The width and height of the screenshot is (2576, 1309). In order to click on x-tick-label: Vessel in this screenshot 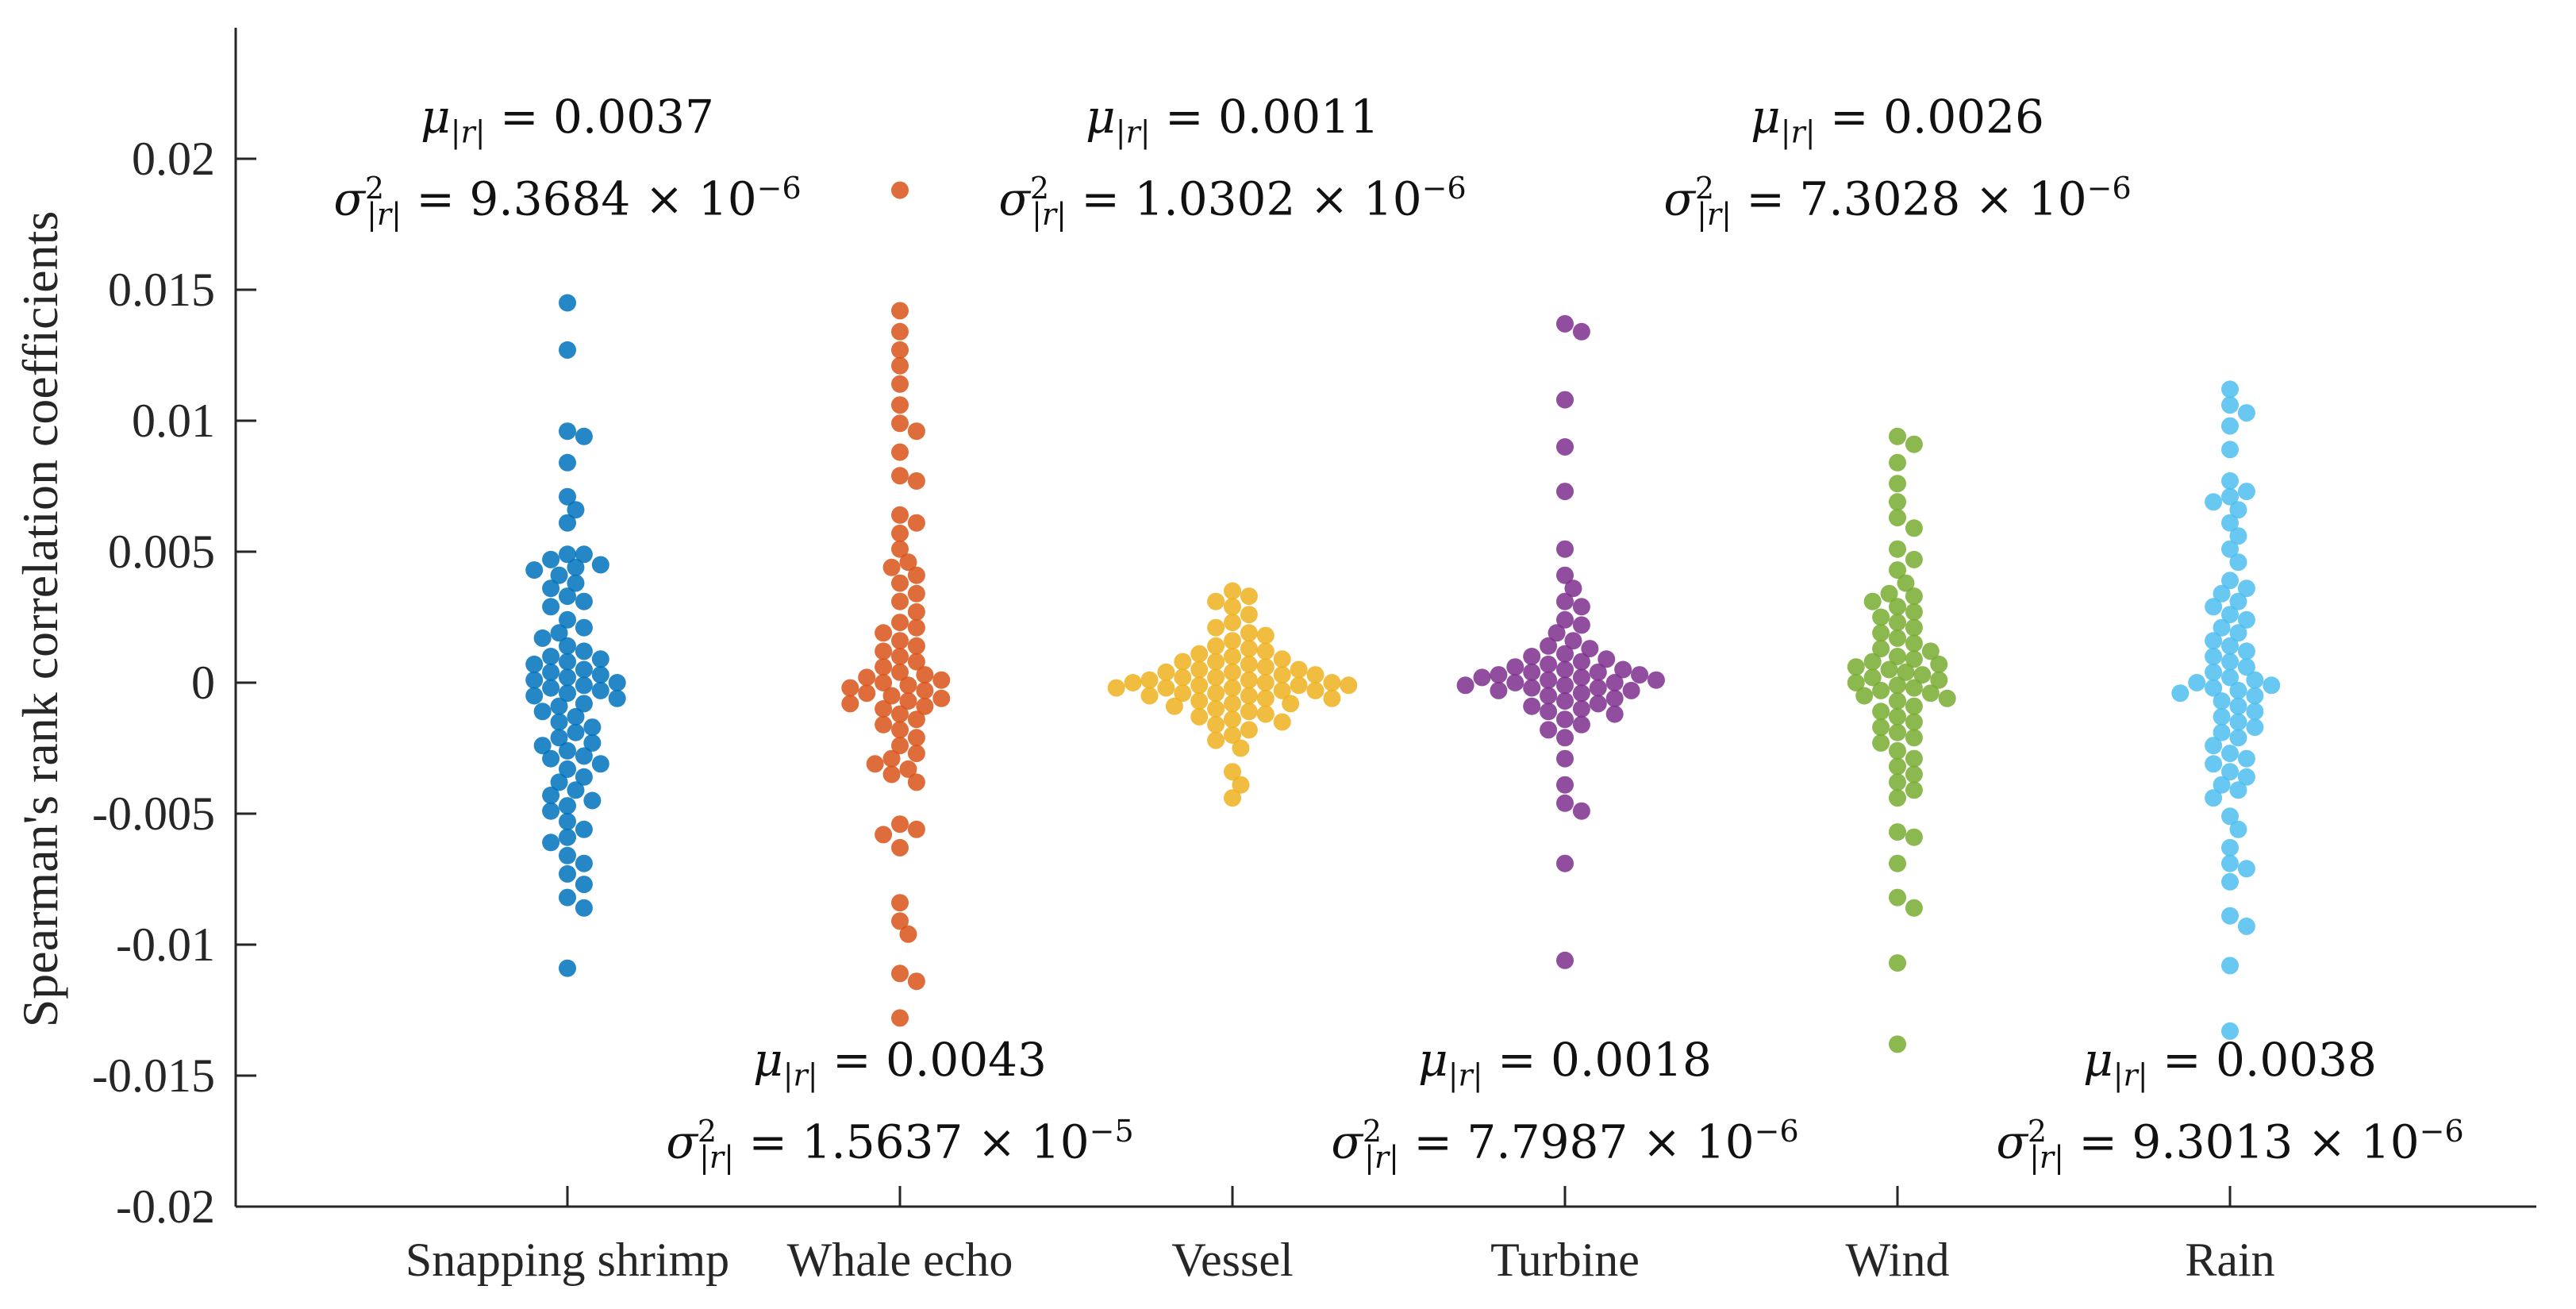, I will do `click(1232, 1260)`.